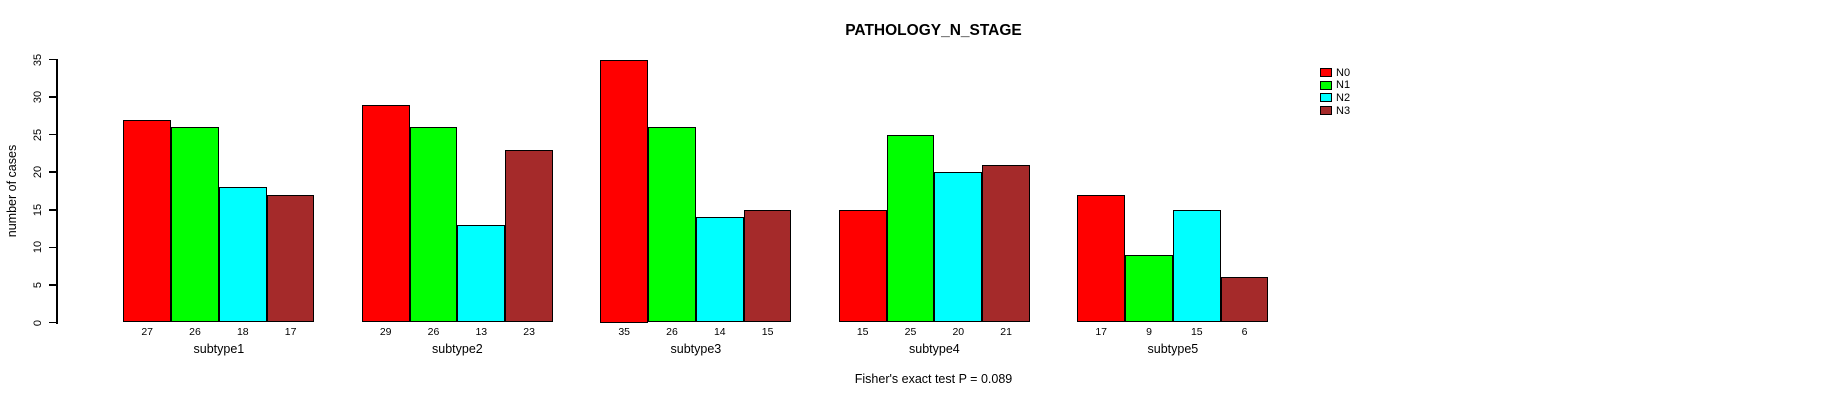 Image resolution: width=1840 pixels, height=400 pixels. I want to click on x-axis-label-subtype3: subtype3, so click(696, 348).